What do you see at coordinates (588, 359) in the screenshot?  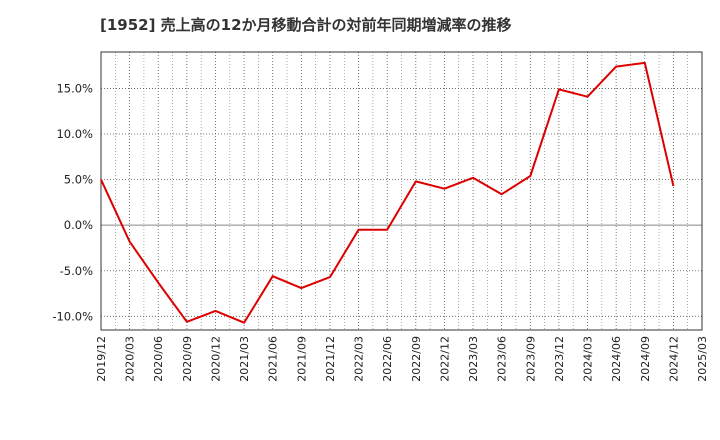 I see `x-tick-label: 2024/03` at bounding box center [588, 359].